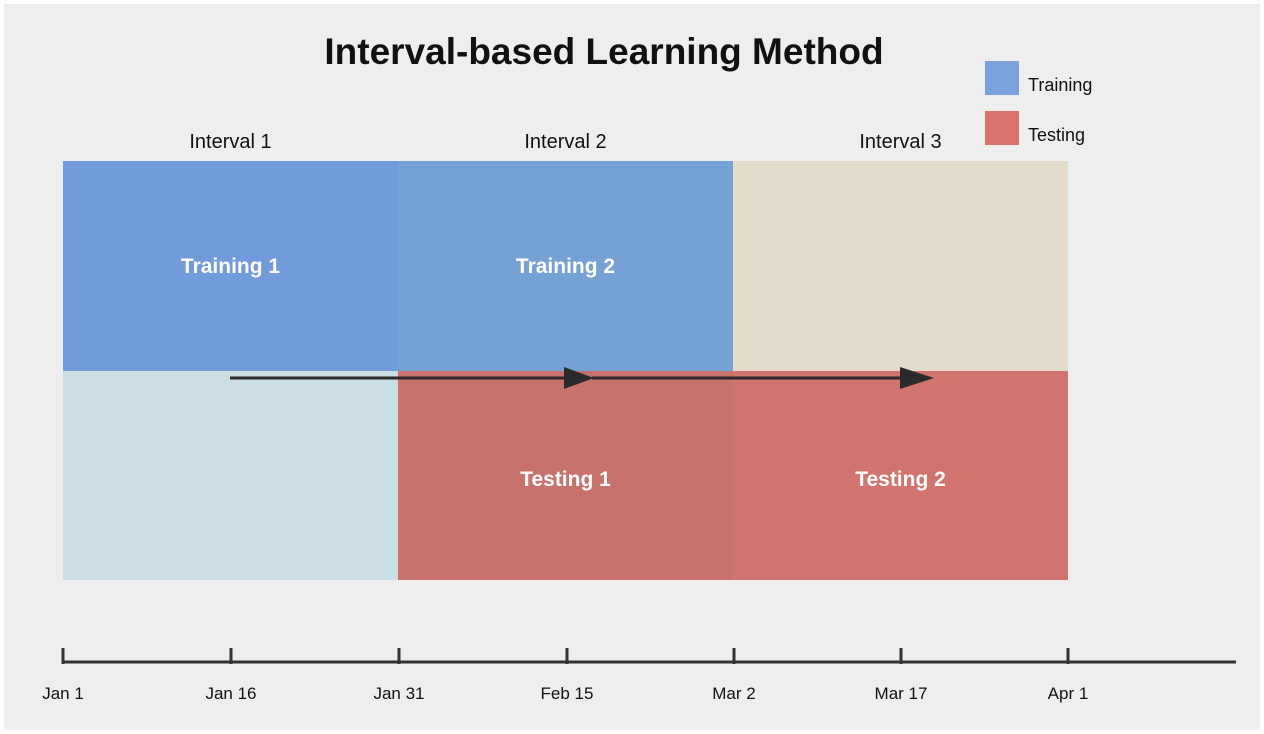 The height and width of the screenshot is (734, 1264). I want to click on testing-block-2-label: Testing 1, so click(565, 479).